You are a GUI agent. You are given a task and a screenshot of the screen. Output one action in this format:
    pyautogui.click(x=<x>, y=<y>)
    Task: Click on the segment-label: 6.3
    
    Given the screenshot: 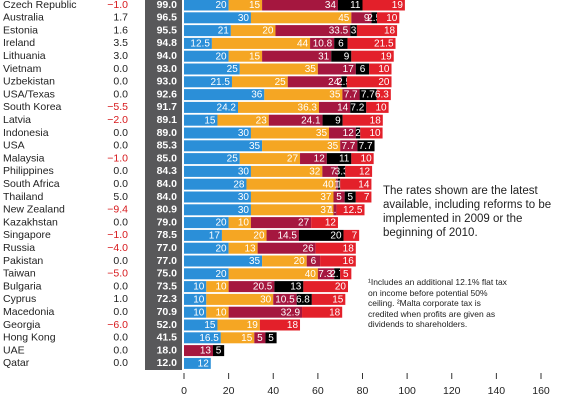 What is the action you would take?
    pyautogui.click(x=382, y=95)
    